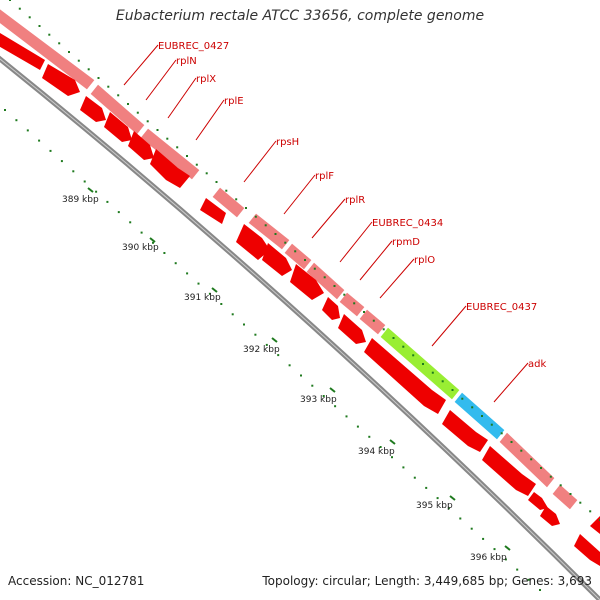 The width and height of the screenshot is (600, 600). What do you see at coordinates (424, 260) in the screenshot?
I see `gene-label: rplO` at bounding box center [424, 260].